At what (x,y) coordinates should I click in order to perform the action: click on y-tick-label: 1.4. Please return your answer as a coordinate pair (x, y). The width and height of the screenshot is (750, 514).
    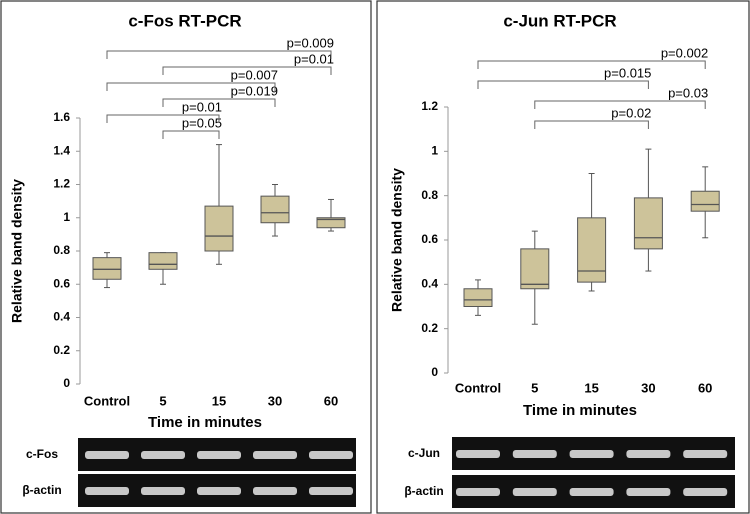
    Looking at the image, I should click on (61, 150).